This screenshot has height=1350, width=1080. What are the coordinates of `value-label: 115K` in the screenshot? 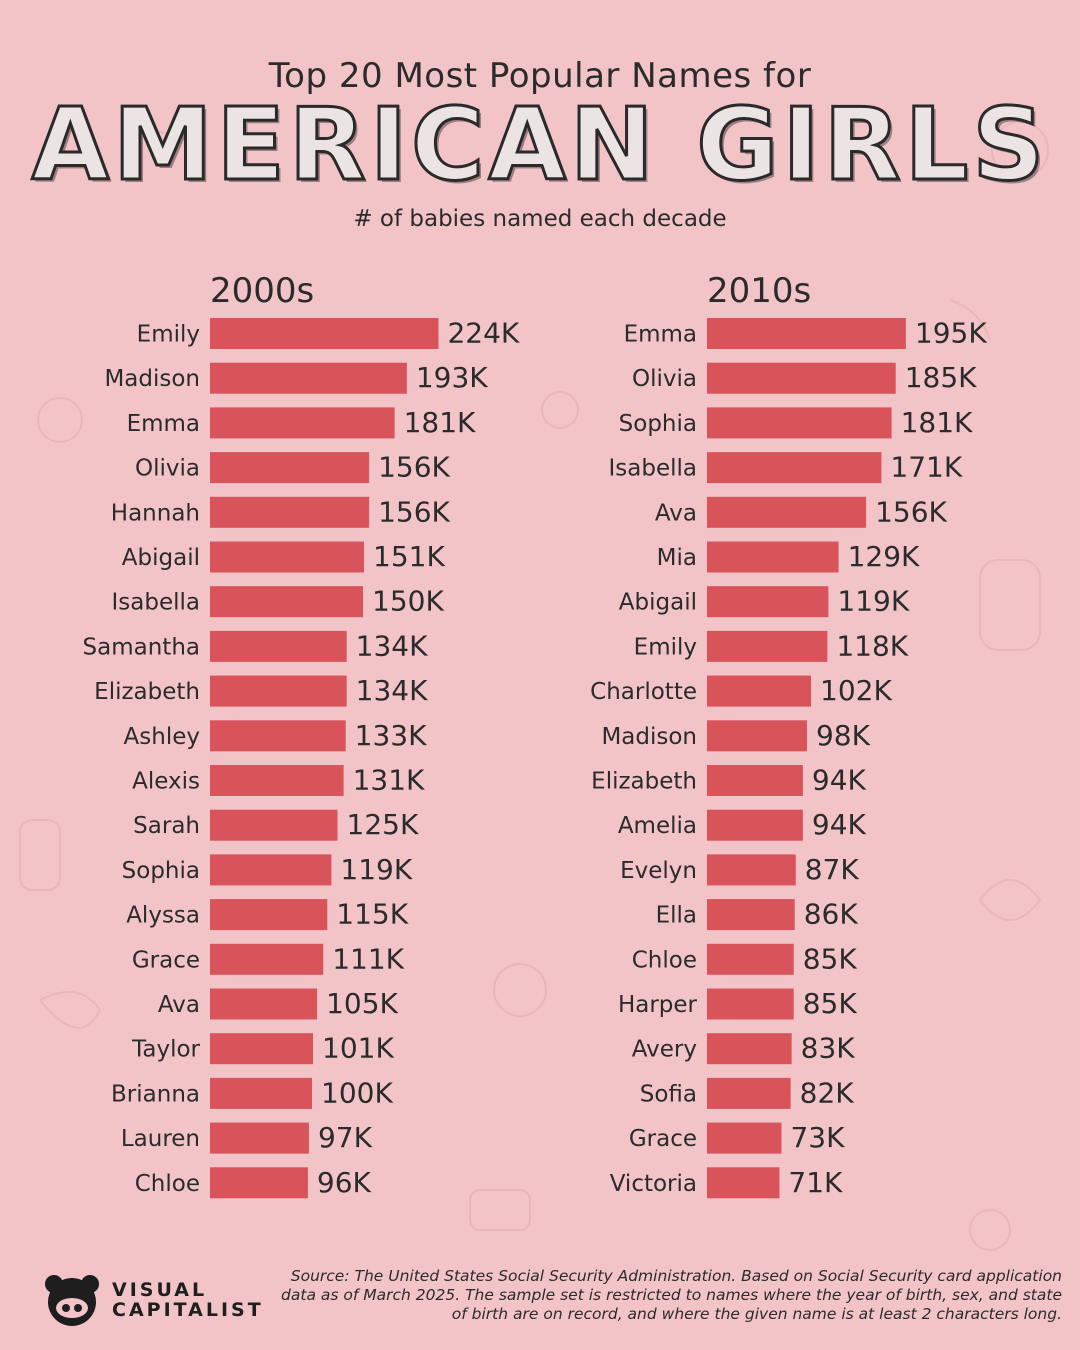 It's located at (372, 914).